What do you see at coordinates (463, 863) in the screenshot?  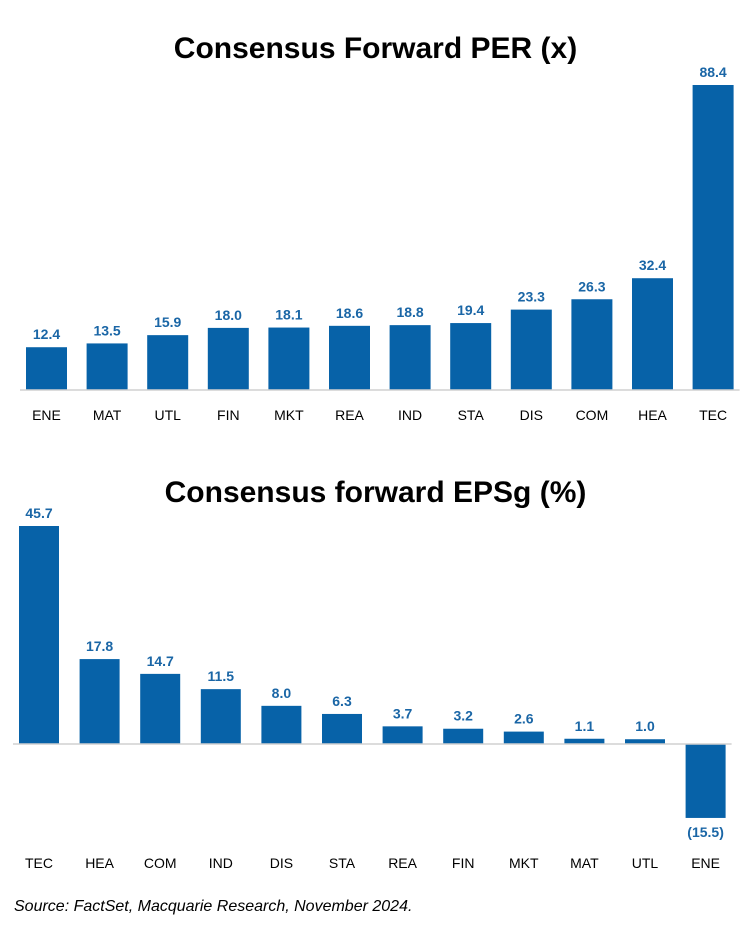 I see `epsg-tick-label-fin: FIN` at bounding box center [463, 863].